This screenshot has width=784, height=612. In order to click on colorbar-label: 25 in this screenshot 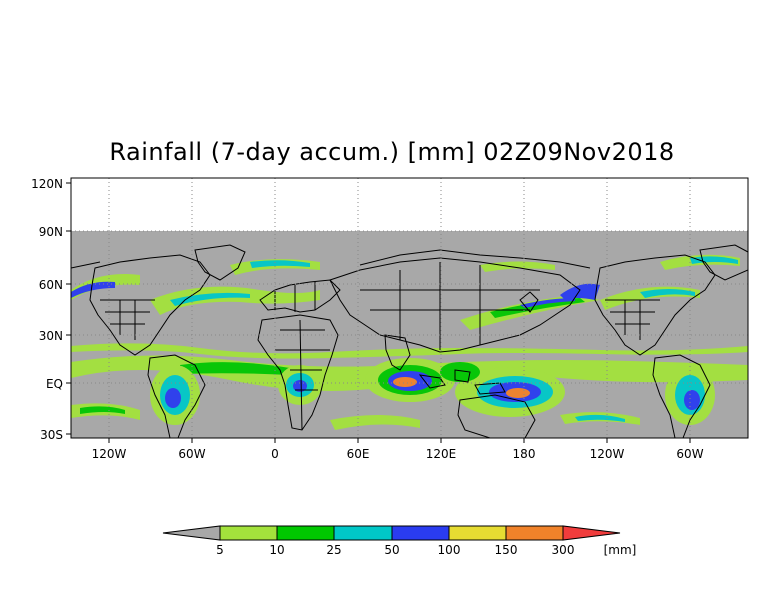, I will do `click(333, 550)`.